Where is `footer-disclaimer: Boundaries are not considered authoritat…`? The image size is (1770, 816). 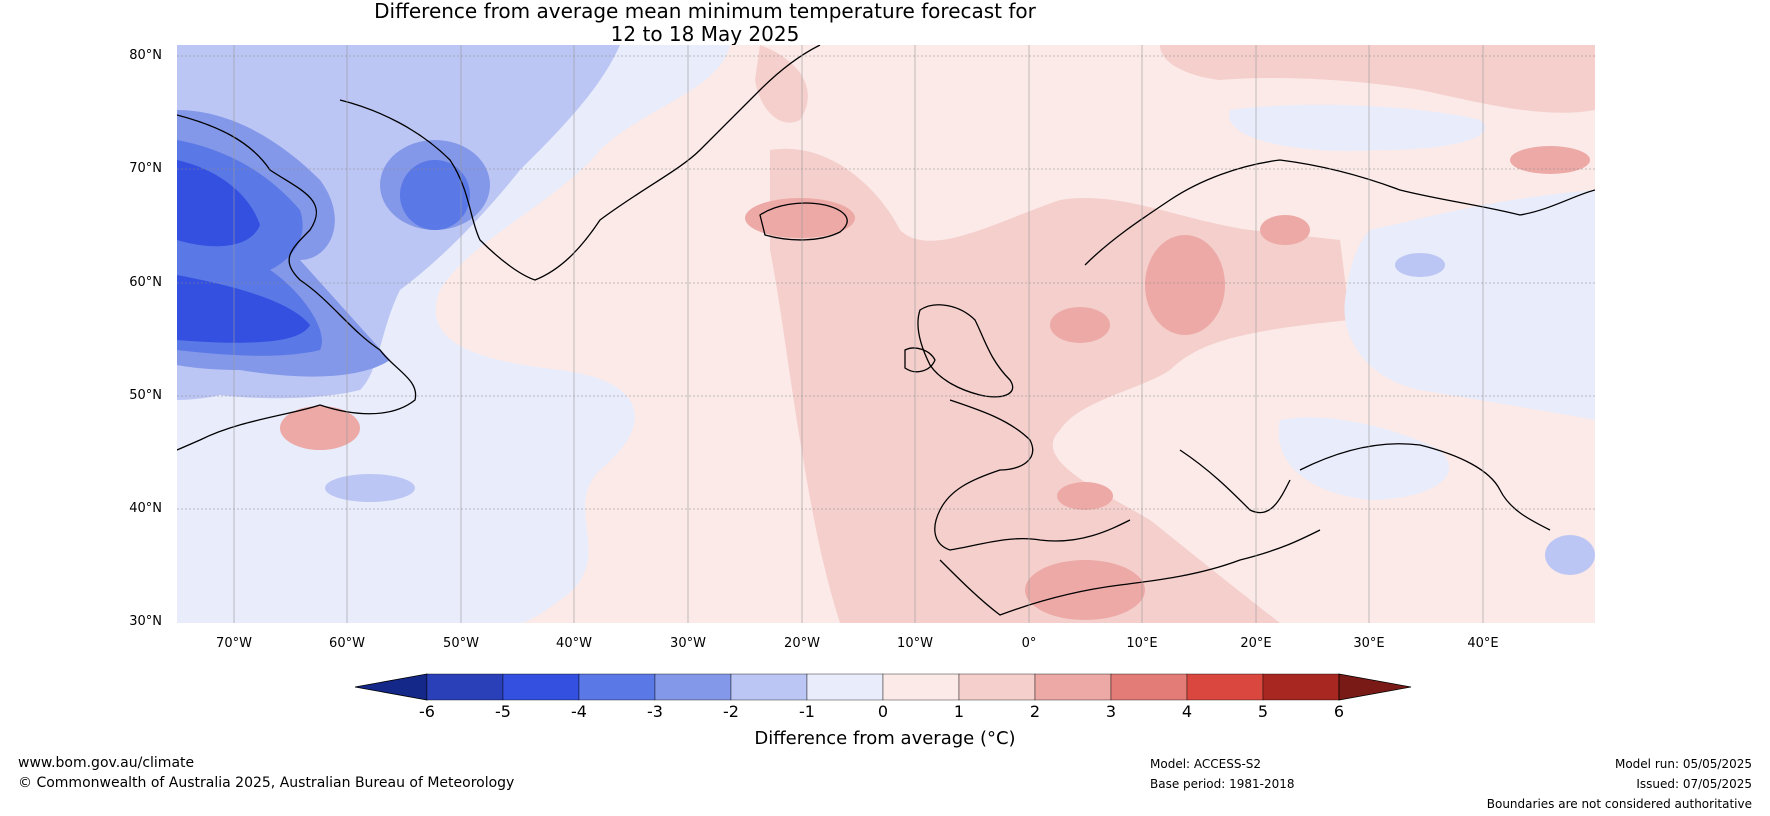
footer-disclaimer: Boundaries are not considered authoritat… is located at coordinates (1619, 804).